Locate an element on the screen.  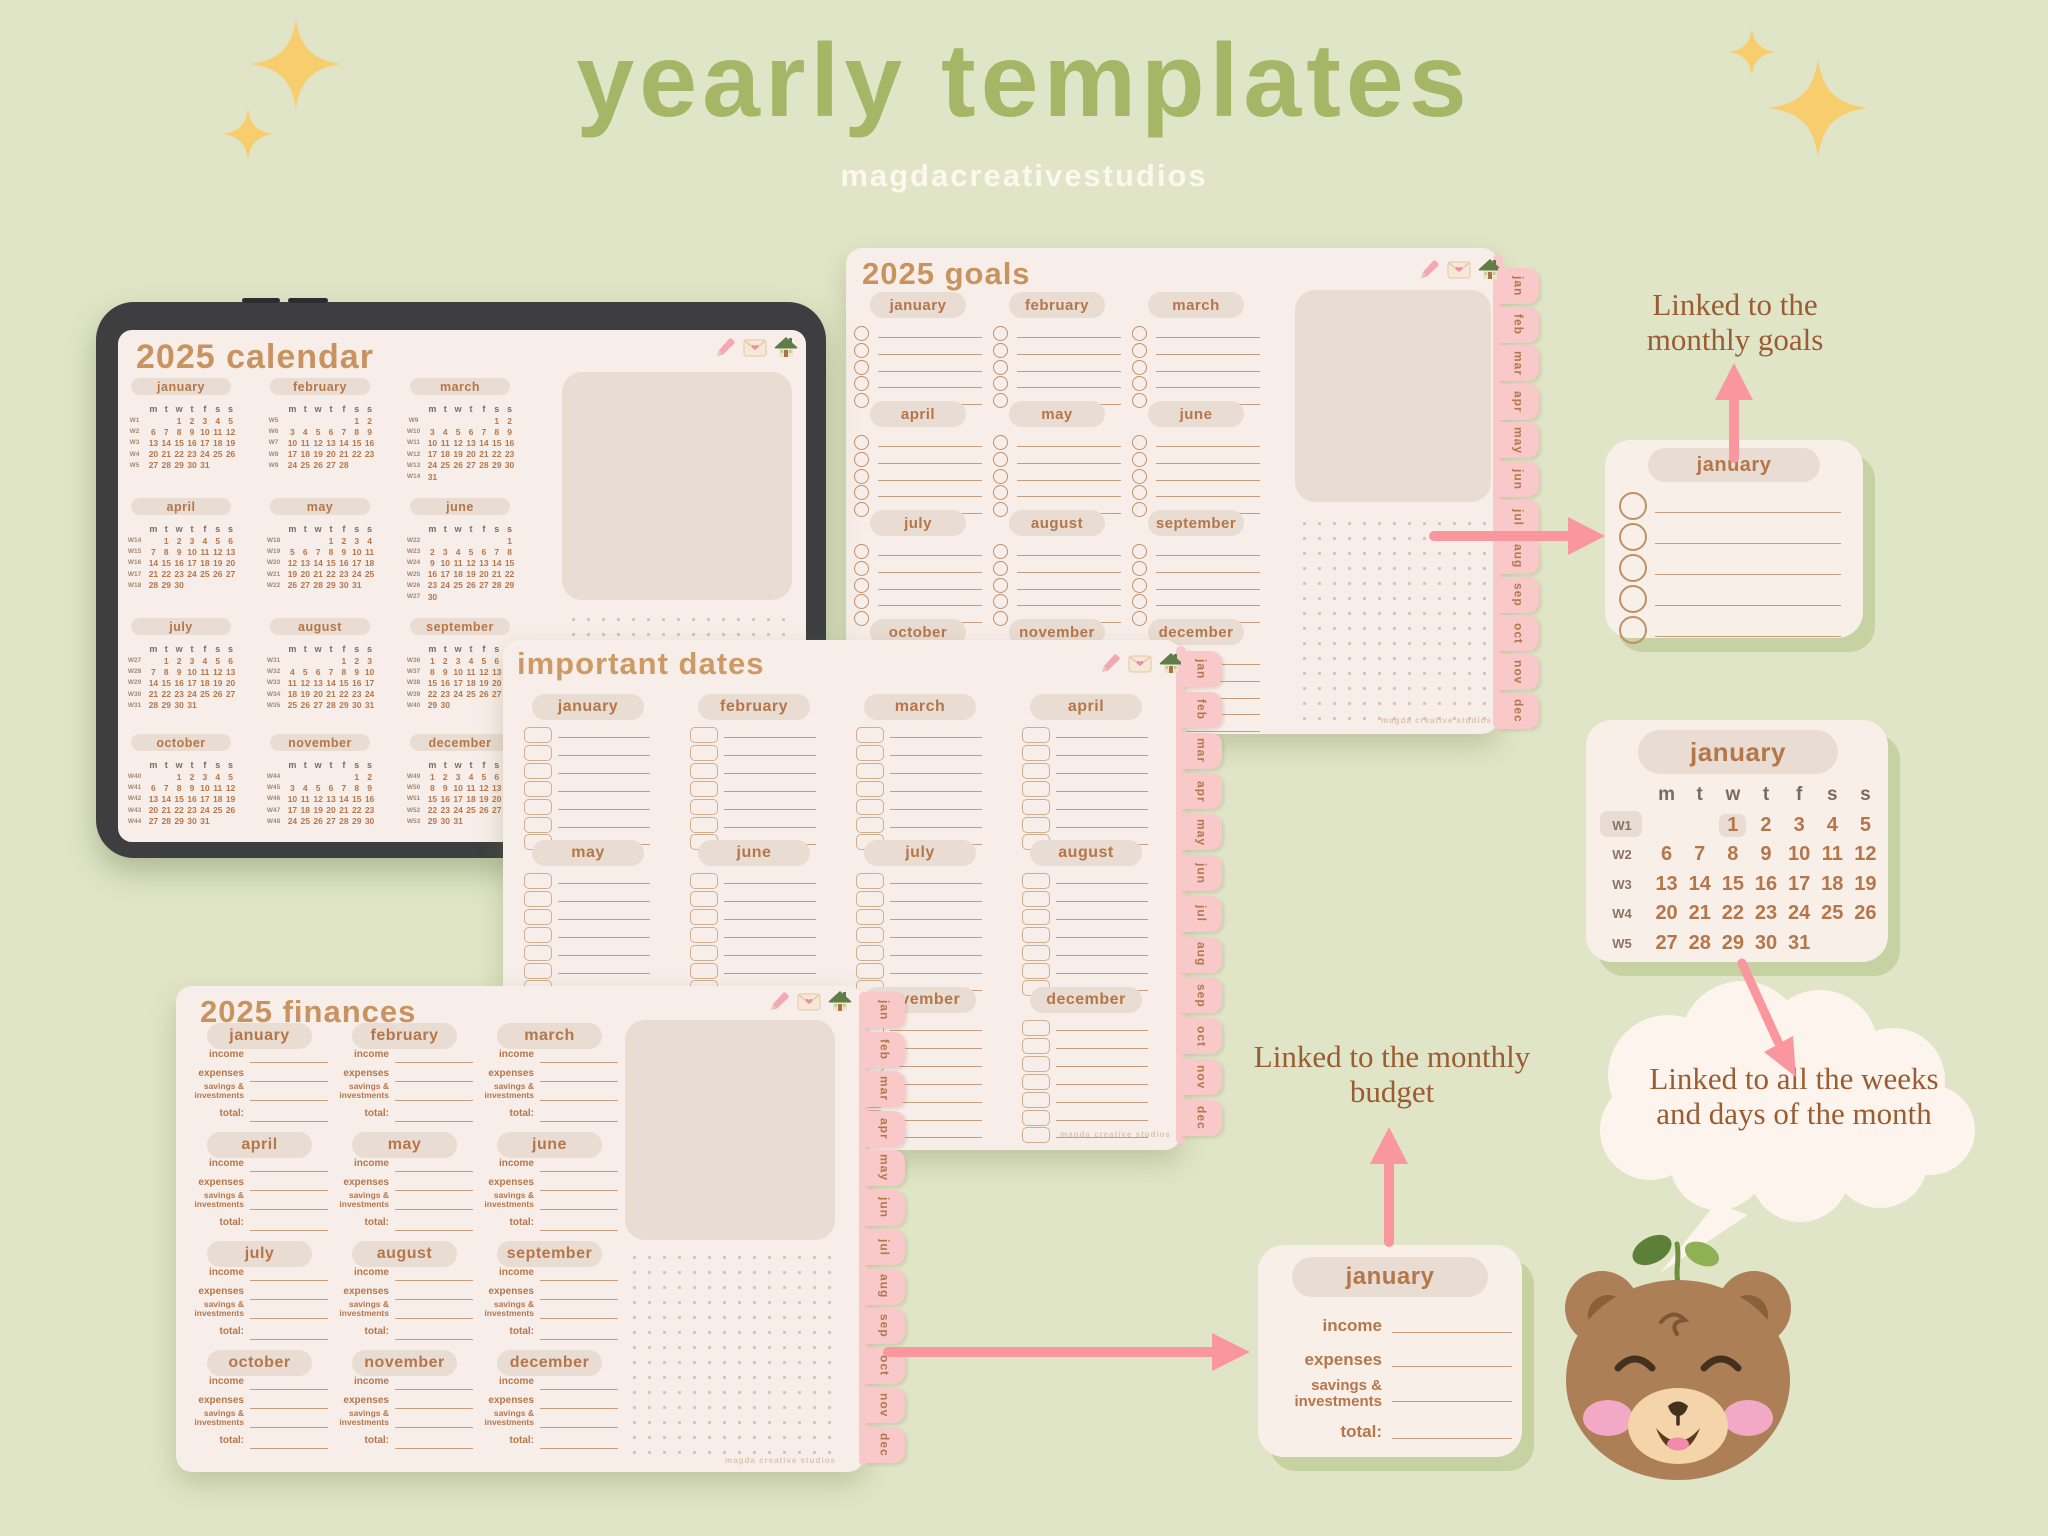
tab-oct: oct is located at coordinates (1201, 1036).